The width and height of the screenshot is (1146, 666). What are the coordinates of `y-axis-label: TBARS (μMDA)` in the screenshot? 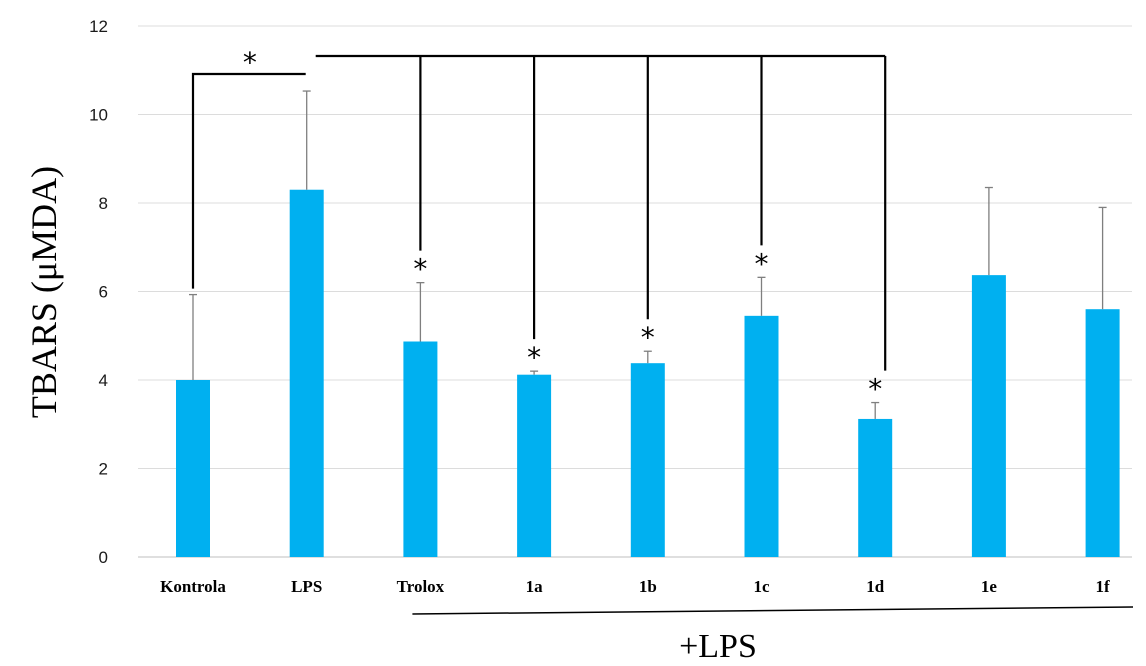 It's located at (44, 292).